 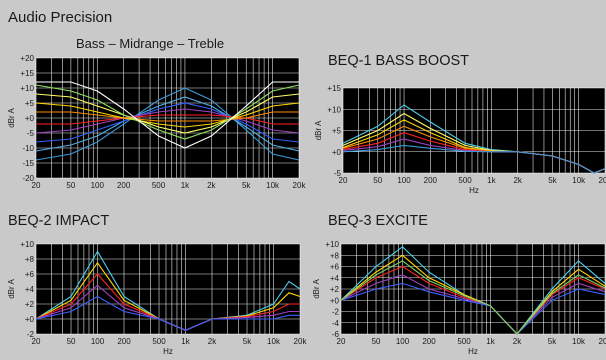 What do you see at coordinates (336, 334) in the screenshot?
I see `y-tick-label: -6` at bounding box center [336, 334].